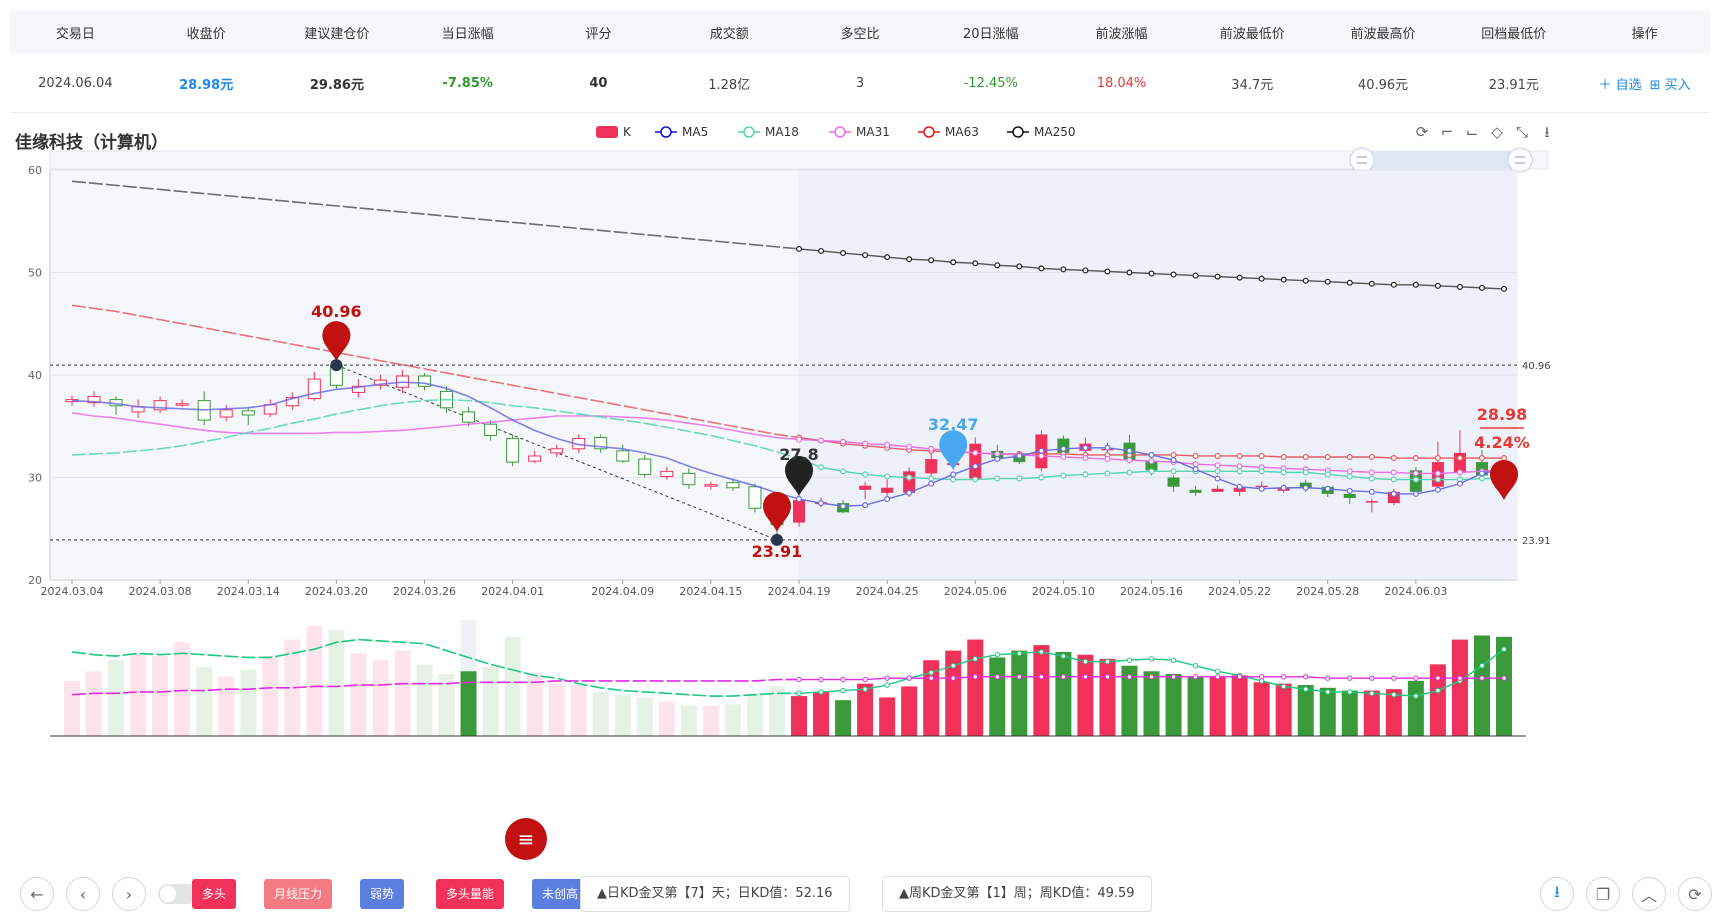  I want to click on signal-tag: 未创高, so click(560, 894).